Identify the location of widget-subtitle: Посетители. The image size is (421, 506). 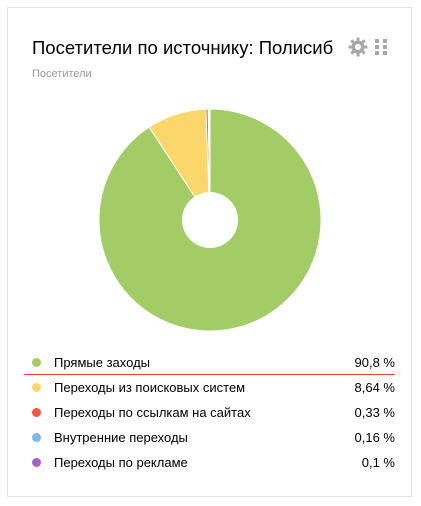
(62, 74).